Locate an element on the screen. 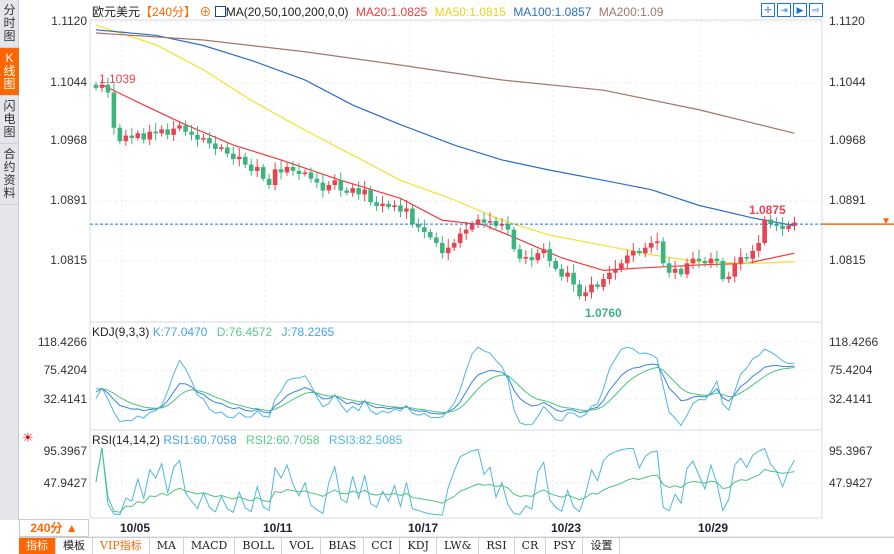 The height and width of the screenshot is (554, 894). sidebar-item-contract: 合约资料 is located at coordinates (9, 174).